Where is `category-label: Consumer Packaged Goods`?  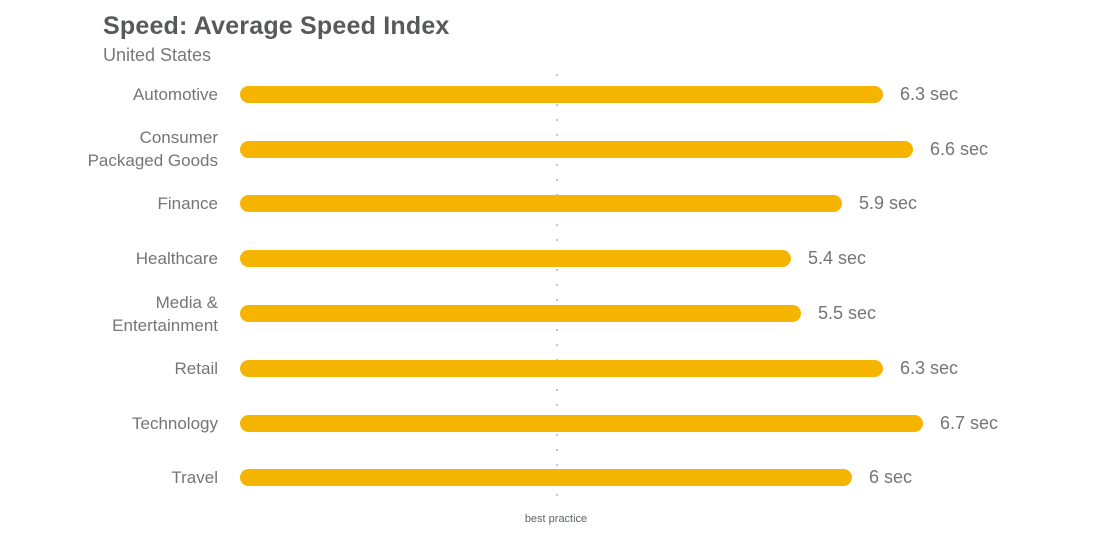 category-label: Consumer Packaged Goods is located at coordinates (152, 149).